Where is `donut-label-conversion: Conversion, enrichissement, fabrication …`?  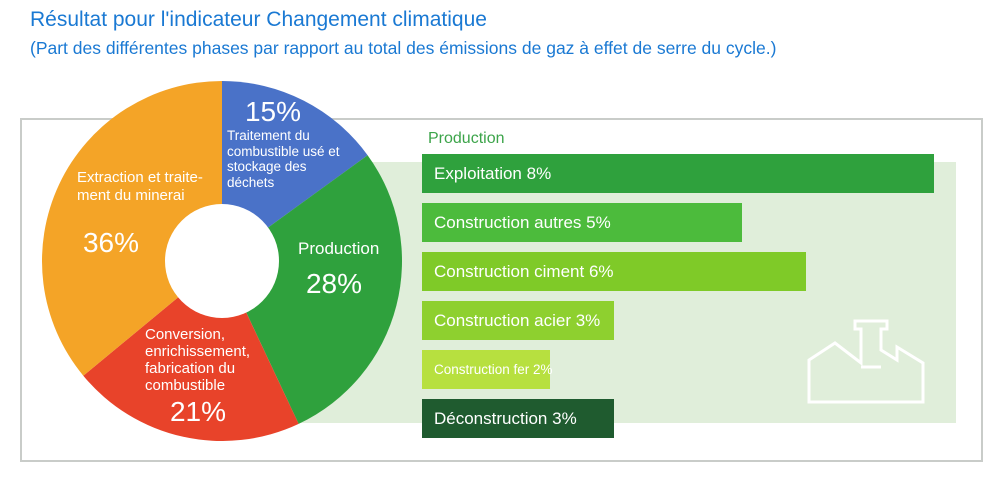 donut-label-conversion: Conversion, enrichissement, fabrication … is located at coordinates (198, 360).